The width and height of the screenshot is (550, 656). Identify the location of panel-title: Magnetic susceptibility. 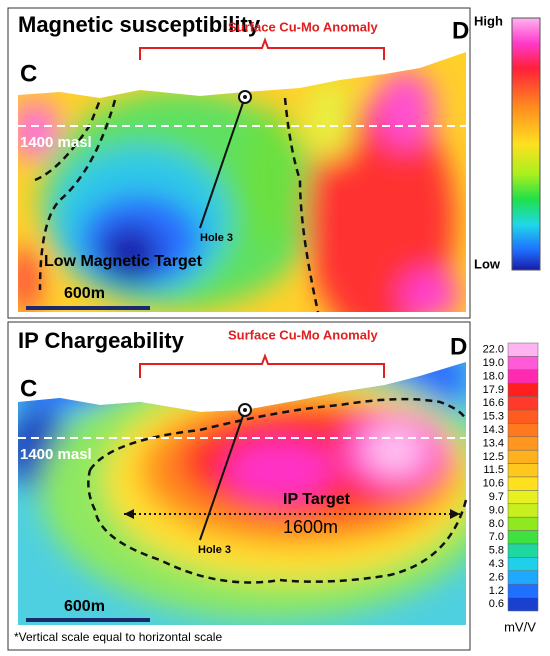
(139, 24).